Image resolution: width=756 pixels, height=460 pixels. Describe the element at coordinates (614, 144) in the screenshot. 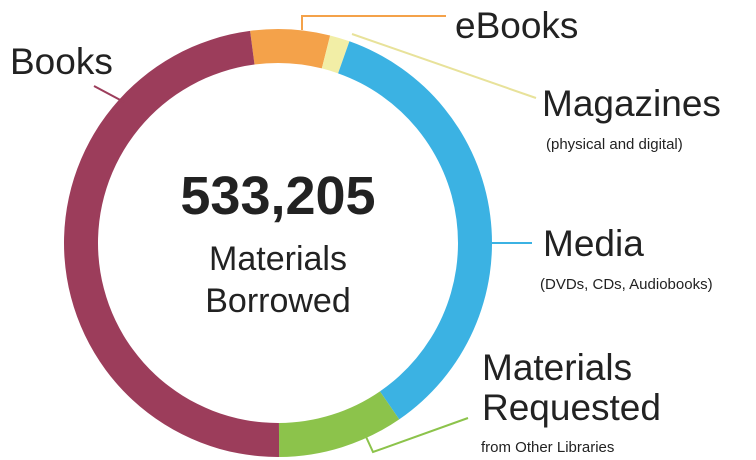

I see `category-note: (physical and digital)` at that location.